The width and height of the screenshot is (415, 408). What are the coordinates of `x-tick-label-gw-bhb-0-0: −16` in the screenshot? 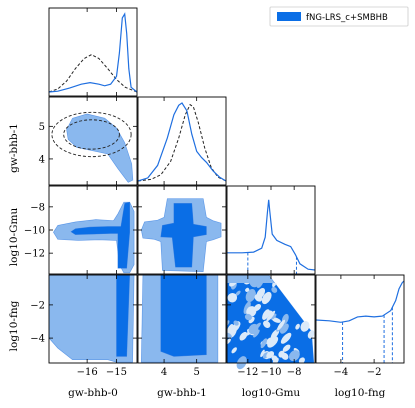 It's located at (87, 372).